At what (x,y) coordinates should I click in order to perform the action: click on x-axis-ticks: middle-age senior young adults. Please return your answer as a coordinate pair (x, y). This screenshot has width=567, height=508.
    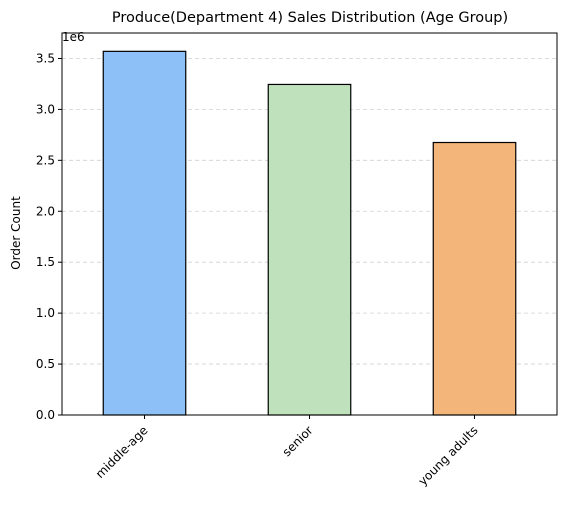
    Looking at the image, I should click on (287, 451).